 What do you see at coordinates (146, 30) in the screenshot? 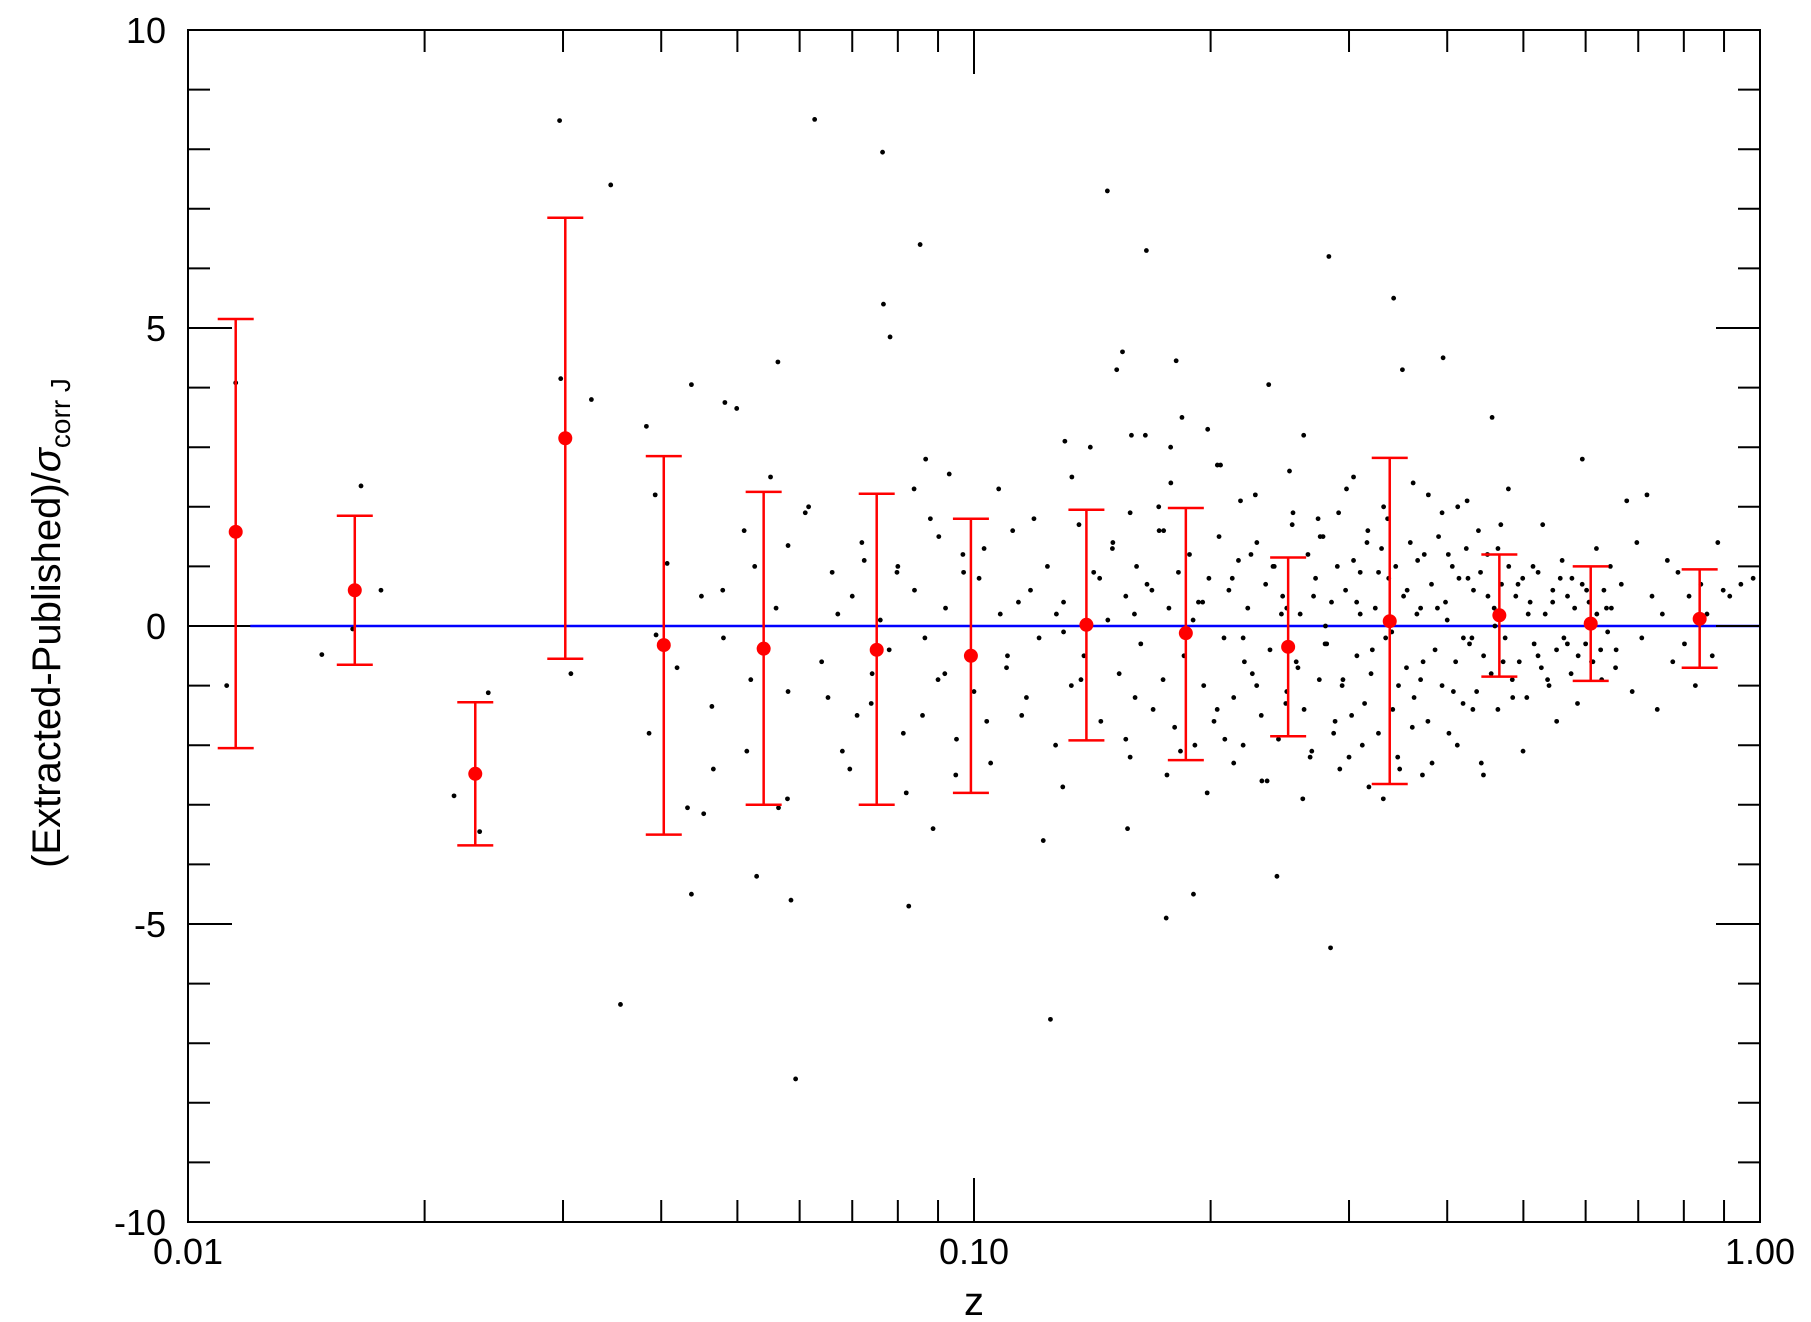
I see `y-tick-label: 10` at bounding box center [146, 30].